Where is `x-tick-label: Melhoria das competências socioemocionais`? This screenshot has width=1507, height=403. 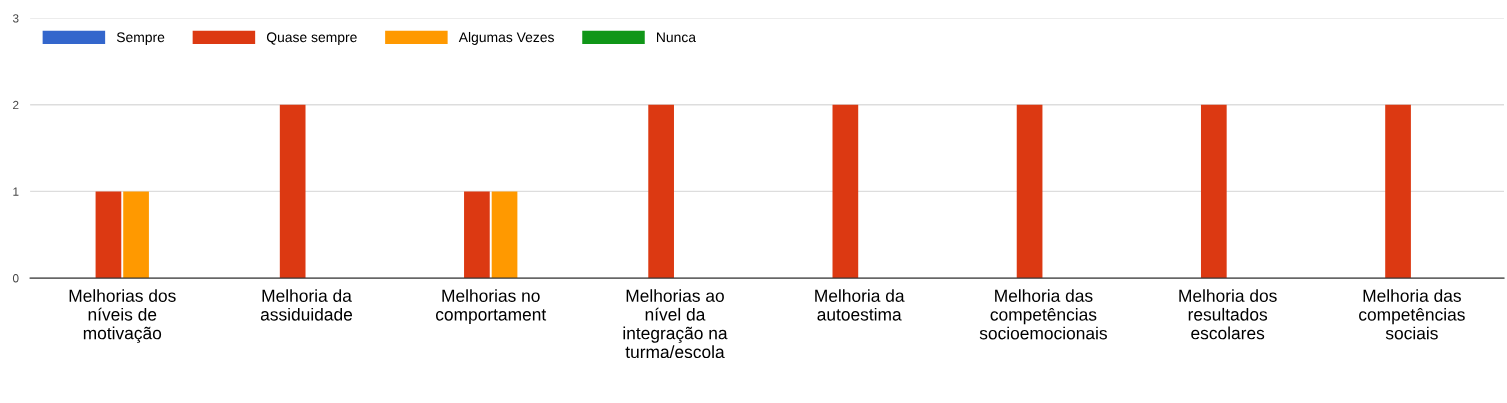 x-tick-label: Melhoria das competências socioemocionais is located at coordinates (1043, 314).